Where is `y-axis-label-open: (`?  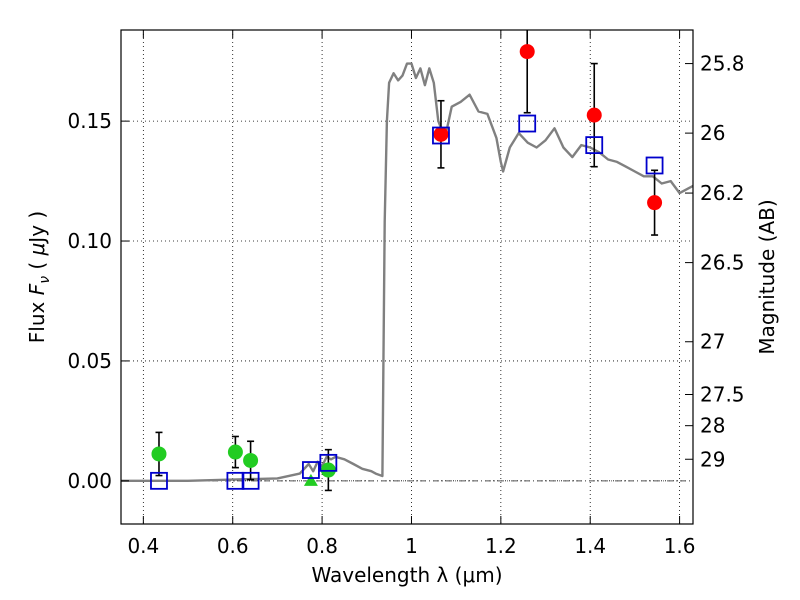 y-axis-label-open: ( is located at coordinates (37, 265).